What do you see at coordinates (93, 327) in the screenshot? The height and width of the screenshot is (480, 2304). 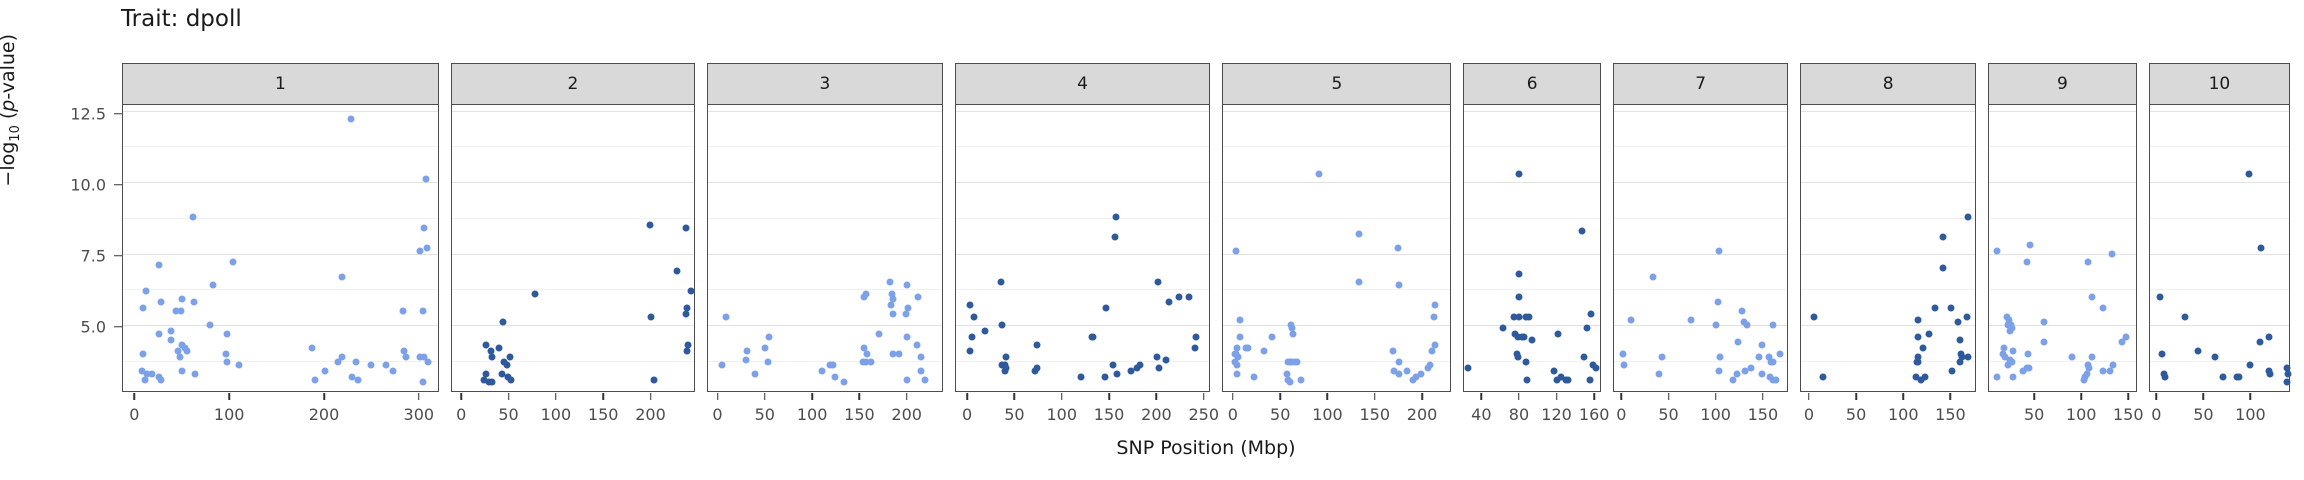 I see `y-tick-label: 5.0` at bounding box center [93, 327].